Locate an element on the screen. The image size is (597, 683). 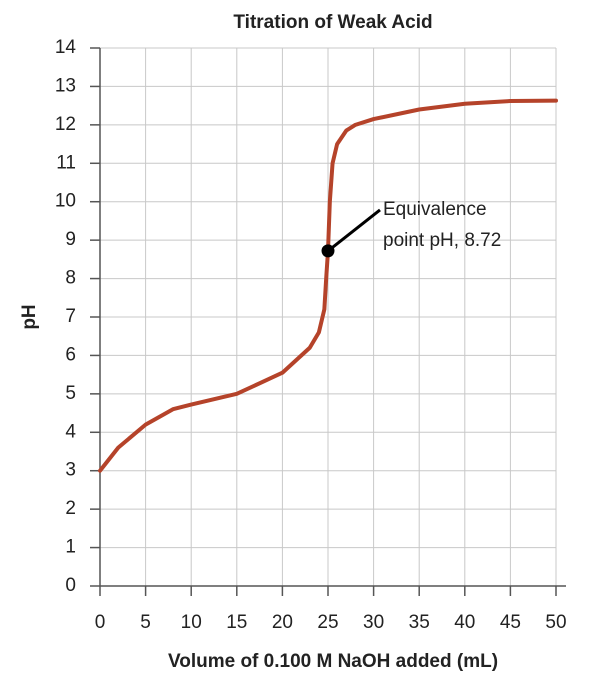
y-tick-label: 11 is located at coordinates (66, 162).